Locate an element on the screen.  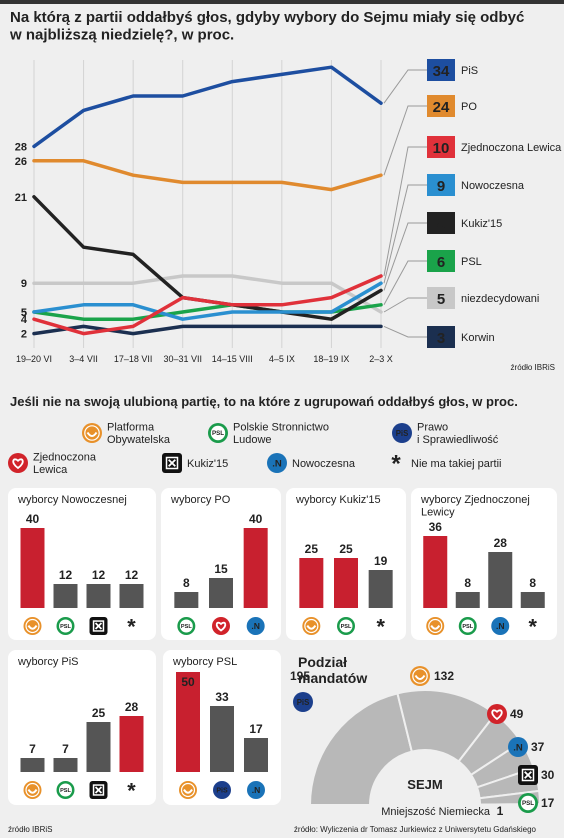
legend-value: 10 is located at coordinates (441, 148).